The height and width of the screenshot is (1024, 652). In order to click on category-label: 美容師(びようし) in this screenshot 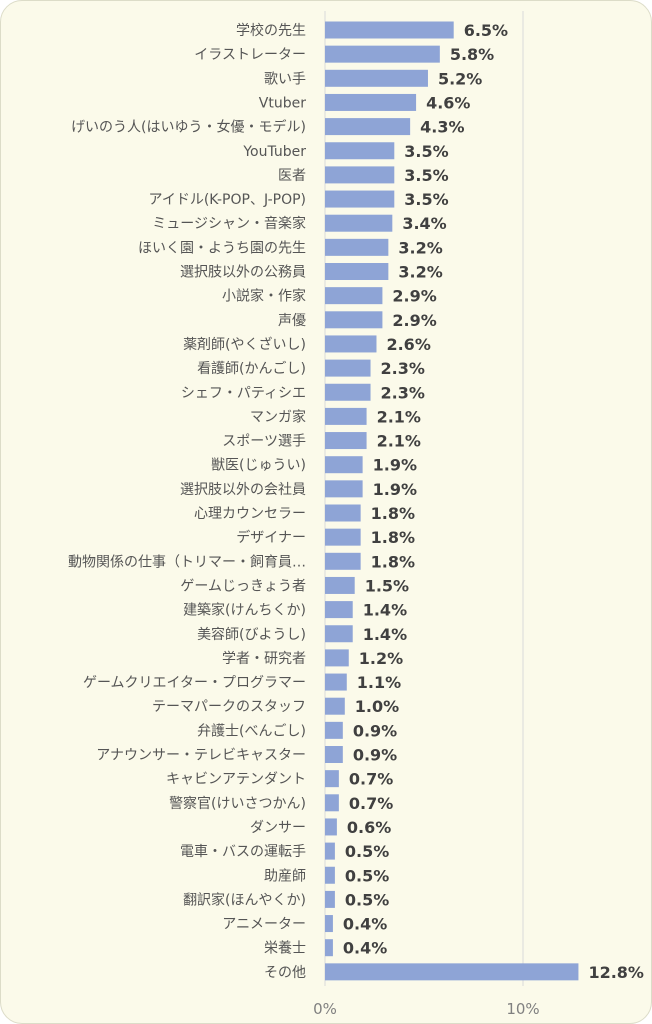, I will do `click(251, 634)`.